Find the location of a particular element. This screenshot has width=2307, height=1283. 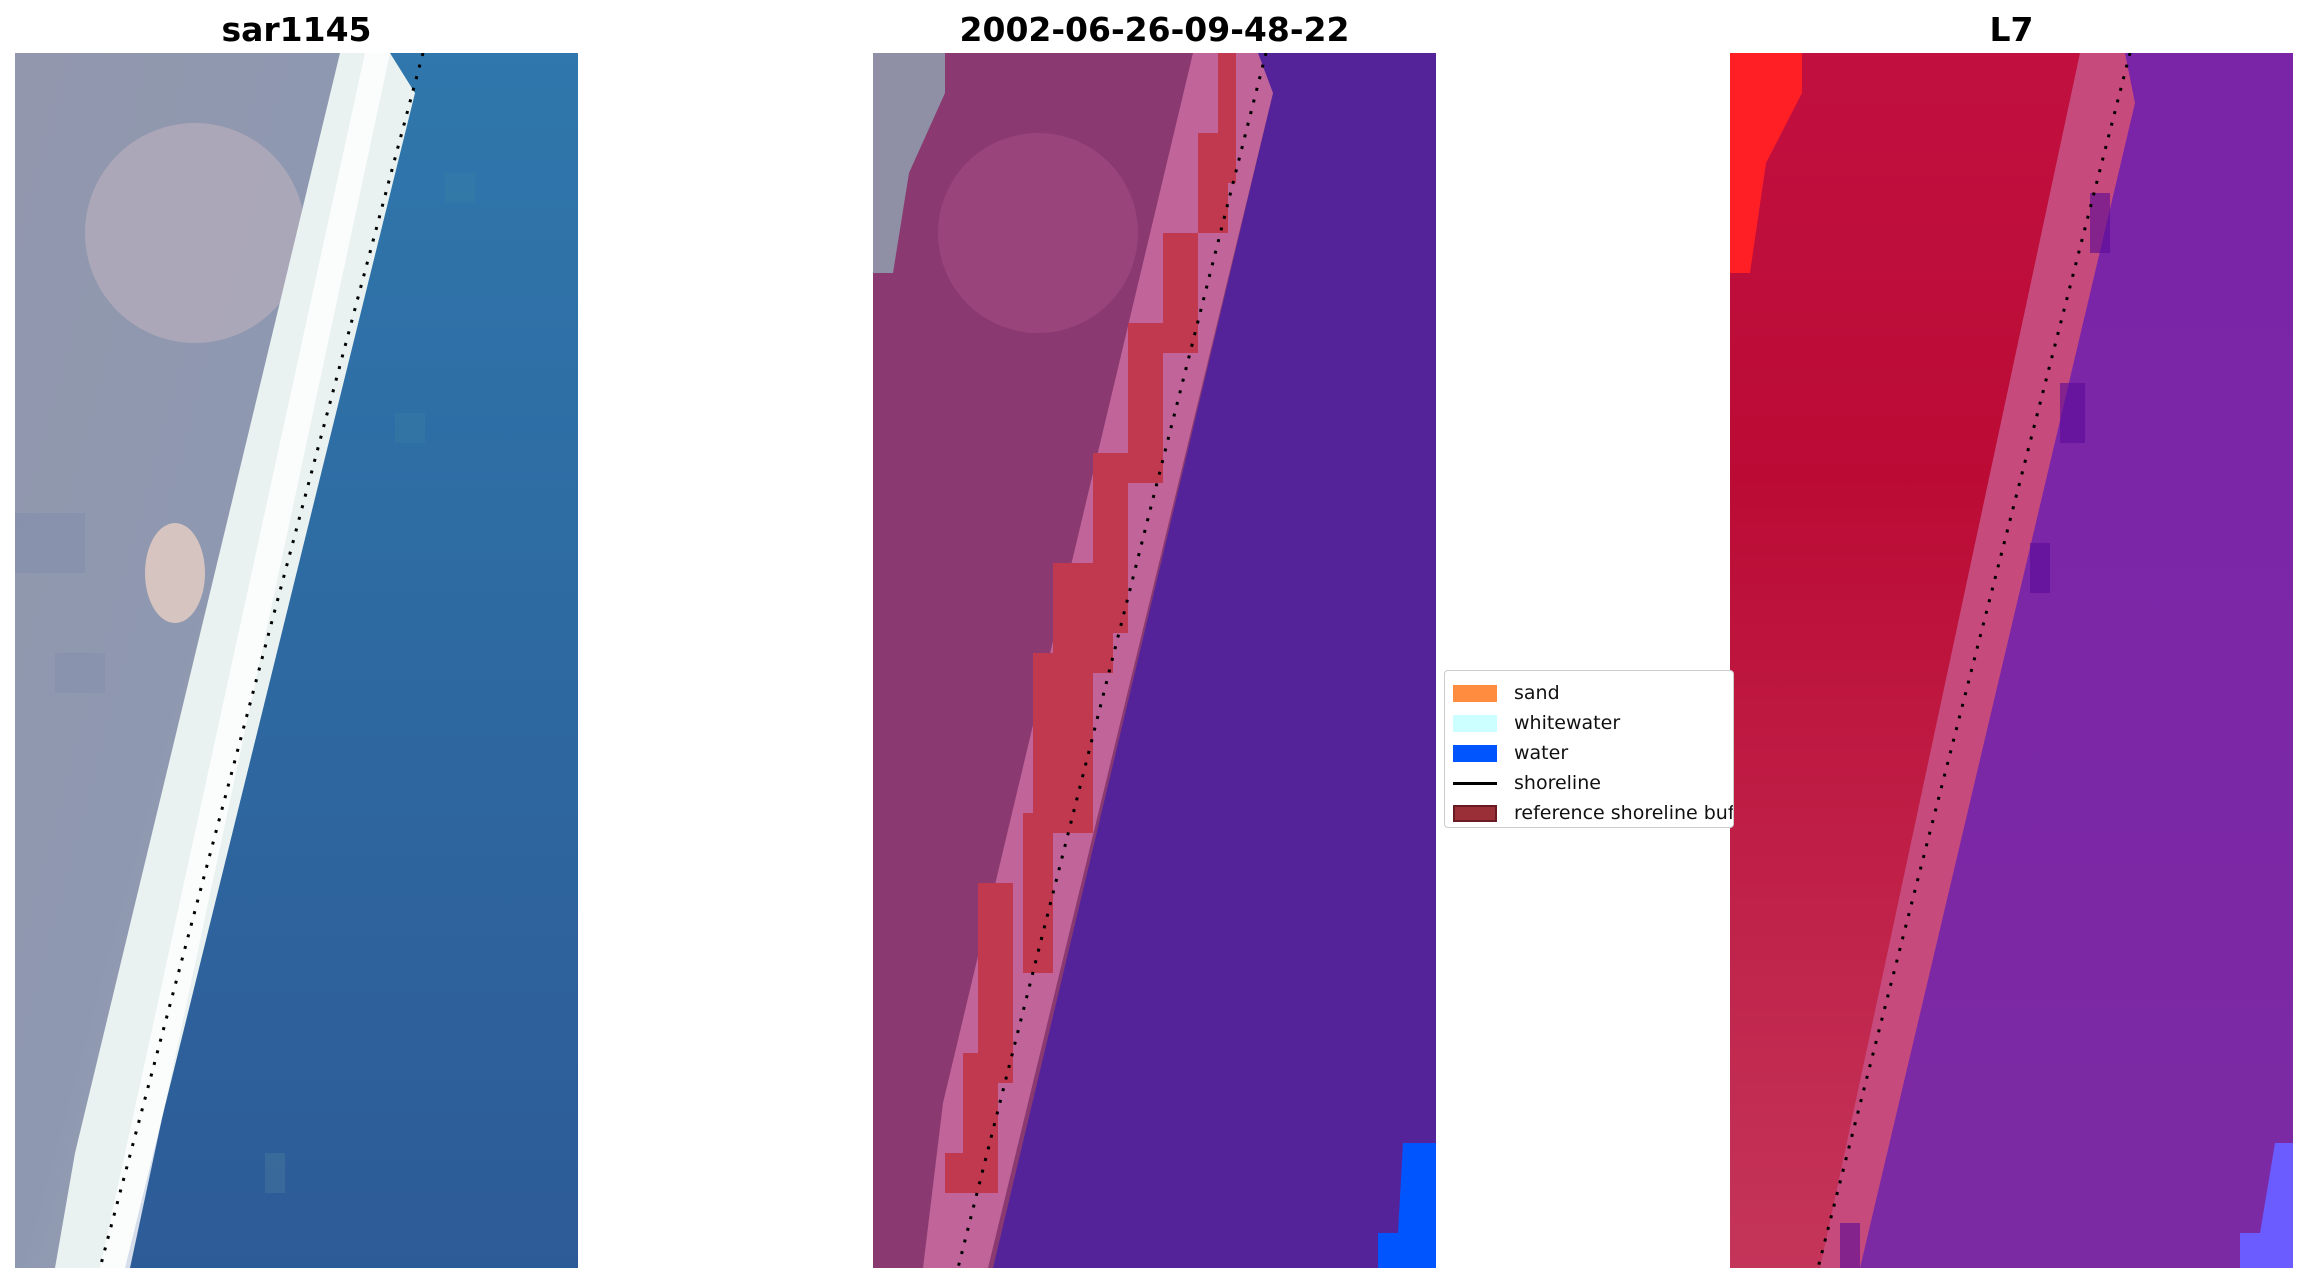

ndwi-dark-patches is located at coordinates (1975, 730).